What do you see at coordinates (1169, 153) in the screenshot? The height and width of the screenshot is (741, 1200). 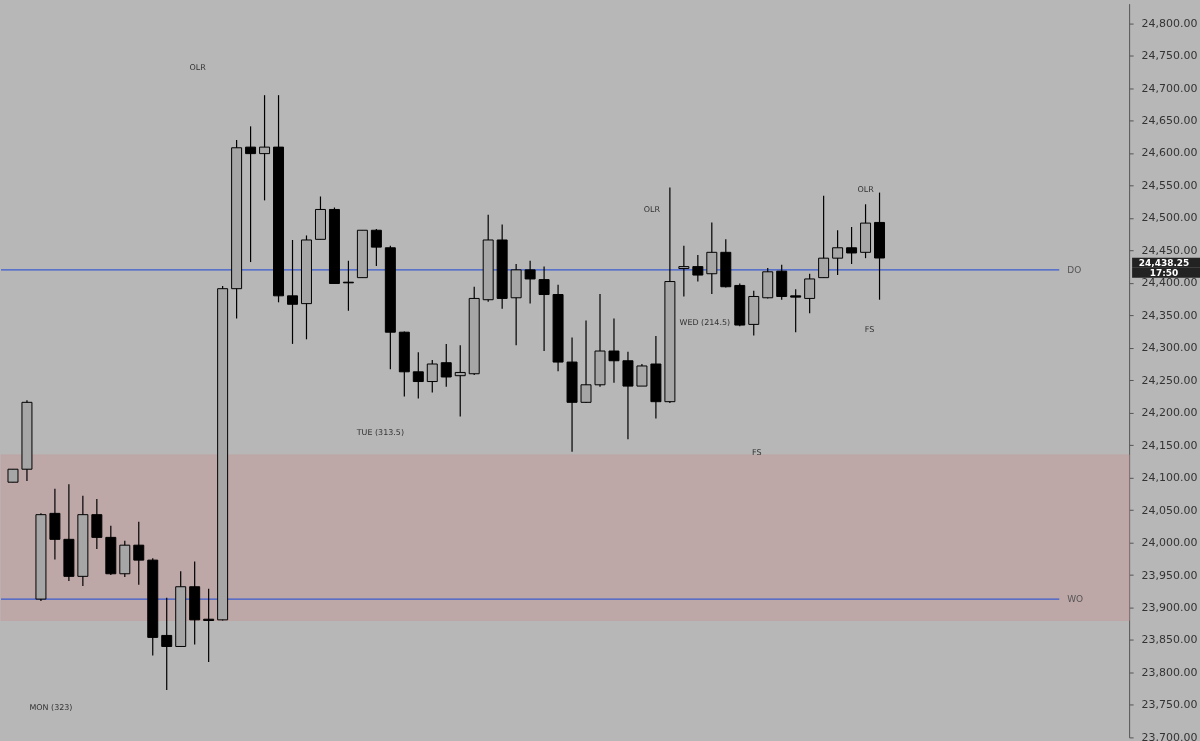 I see `y-tick-label: 24,600.00` at bounding box center [1169, 153].